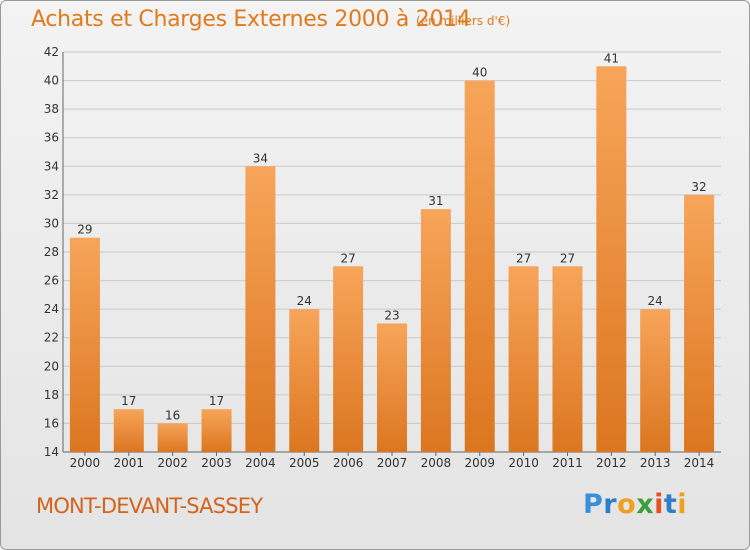  I want to click on logo-letter: x, so click(645, 504).